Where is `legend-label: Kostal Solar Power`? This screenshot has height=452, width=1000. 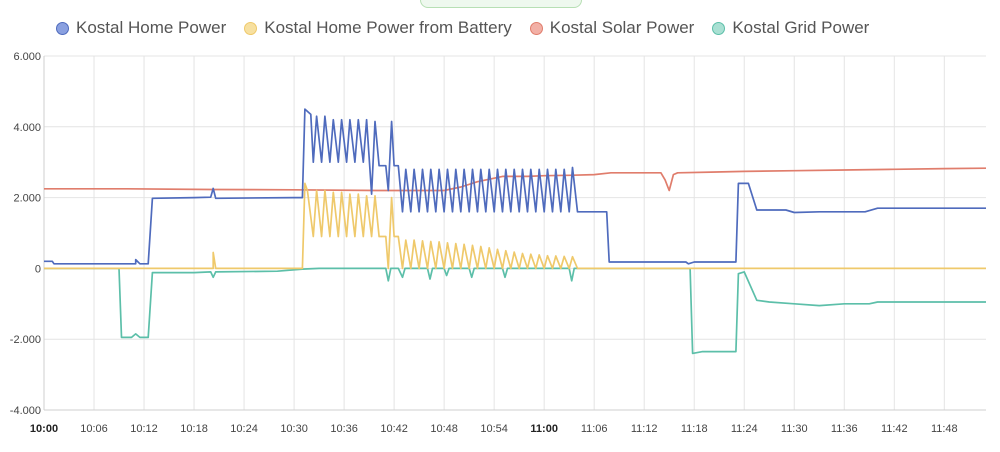
legend-label: Kostal Solar Power is located at coordinates (622, 27).